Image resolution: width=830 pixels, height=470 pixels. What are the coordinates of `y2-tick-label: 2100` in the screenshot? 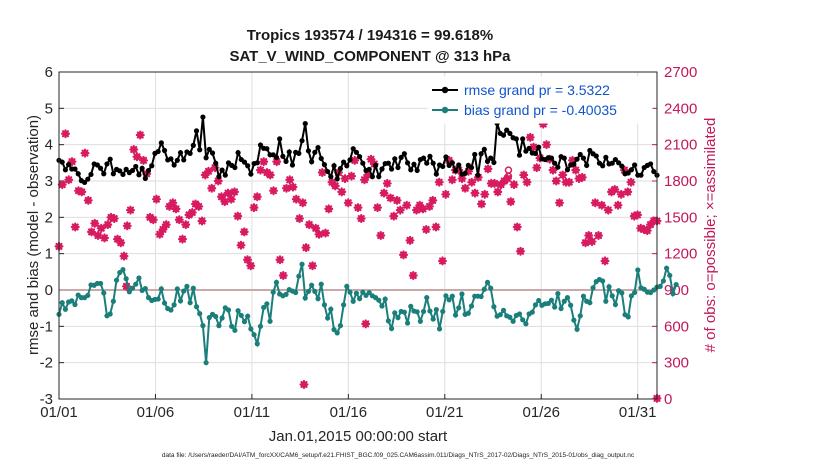 It's located at (680, 145).